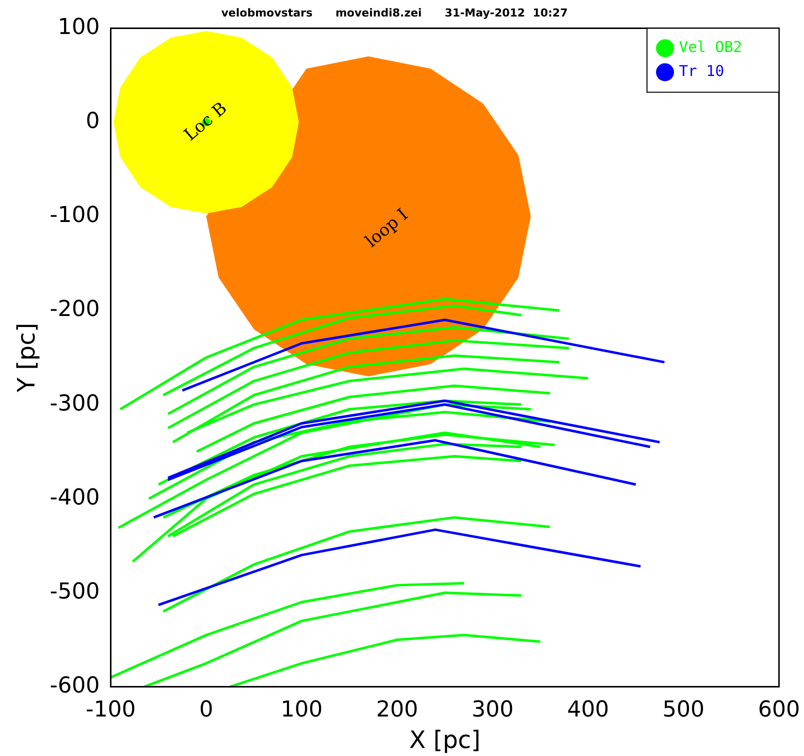 This screenshot has height=756, width=804. What do you see at coordinates (75, 591) in the screenshot?
I see `y-tick-label: -500` at bounding box center [75, 591].